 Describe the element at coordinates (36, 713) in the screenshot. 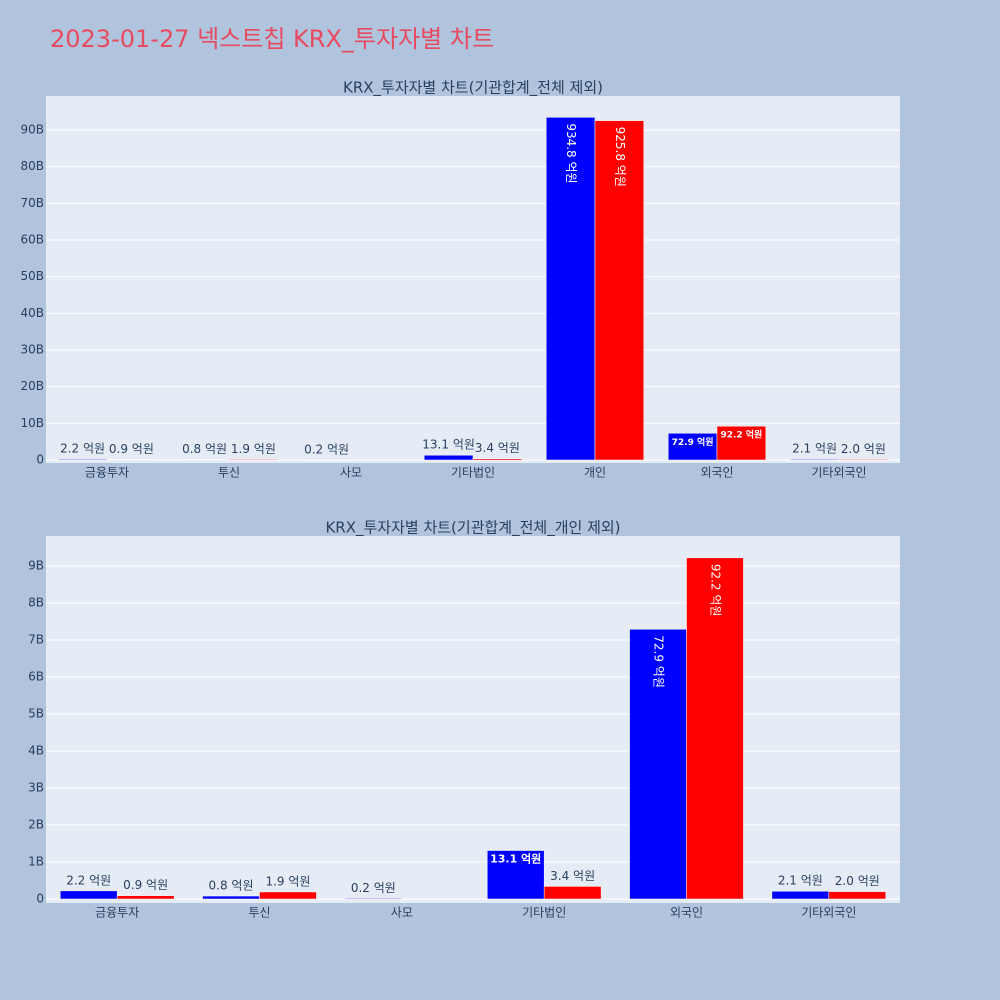

I see `y-tick-label: 5B` at that location.